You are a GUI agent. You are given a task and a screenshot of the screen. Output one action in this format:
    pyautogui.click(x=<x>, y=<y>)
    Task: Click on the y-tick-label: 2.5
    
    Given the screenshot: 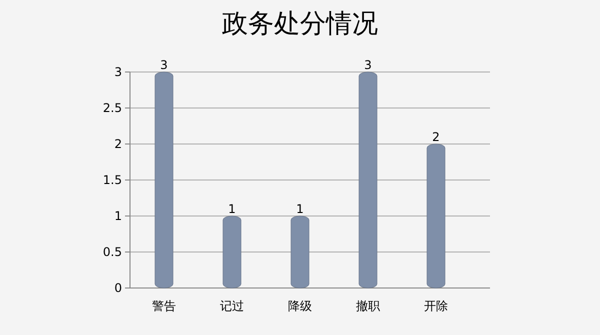 What is the action you would take?
    pyautogui.click(x=112, y=108)
    